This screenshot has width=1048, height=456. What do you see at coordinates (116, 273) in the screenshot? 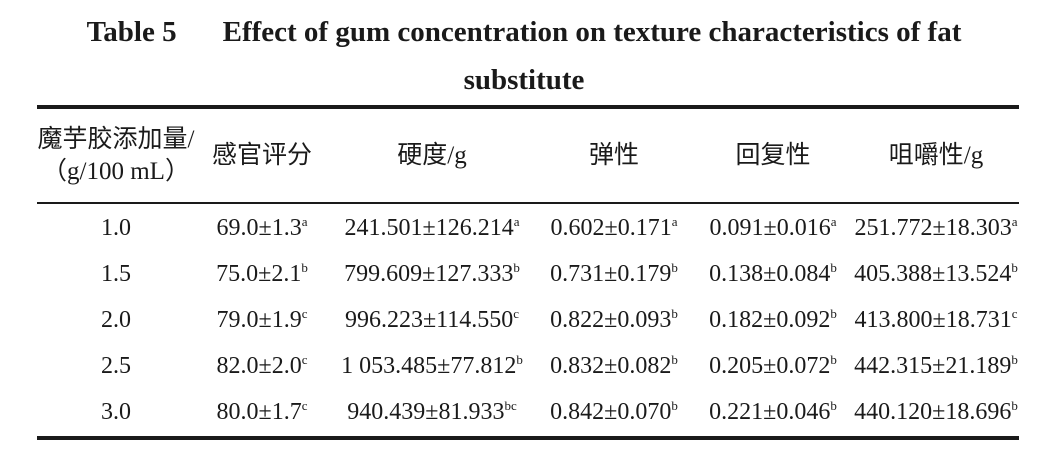
I see `table-cell: 1.5` at bounding box center [116, 273].